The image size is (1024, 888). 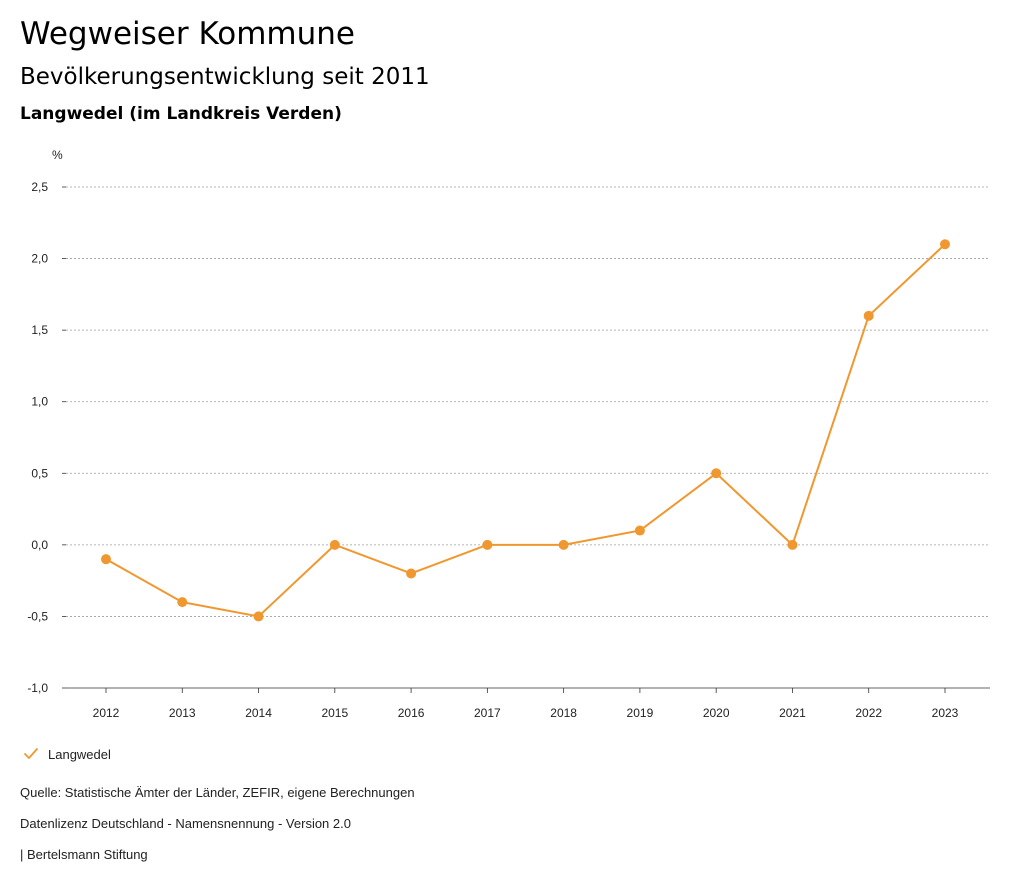 What do you see at coordinates (37, 688) in the screenshot?
I see `y-tick-label: -1,0` at bounding box center [37, 688].